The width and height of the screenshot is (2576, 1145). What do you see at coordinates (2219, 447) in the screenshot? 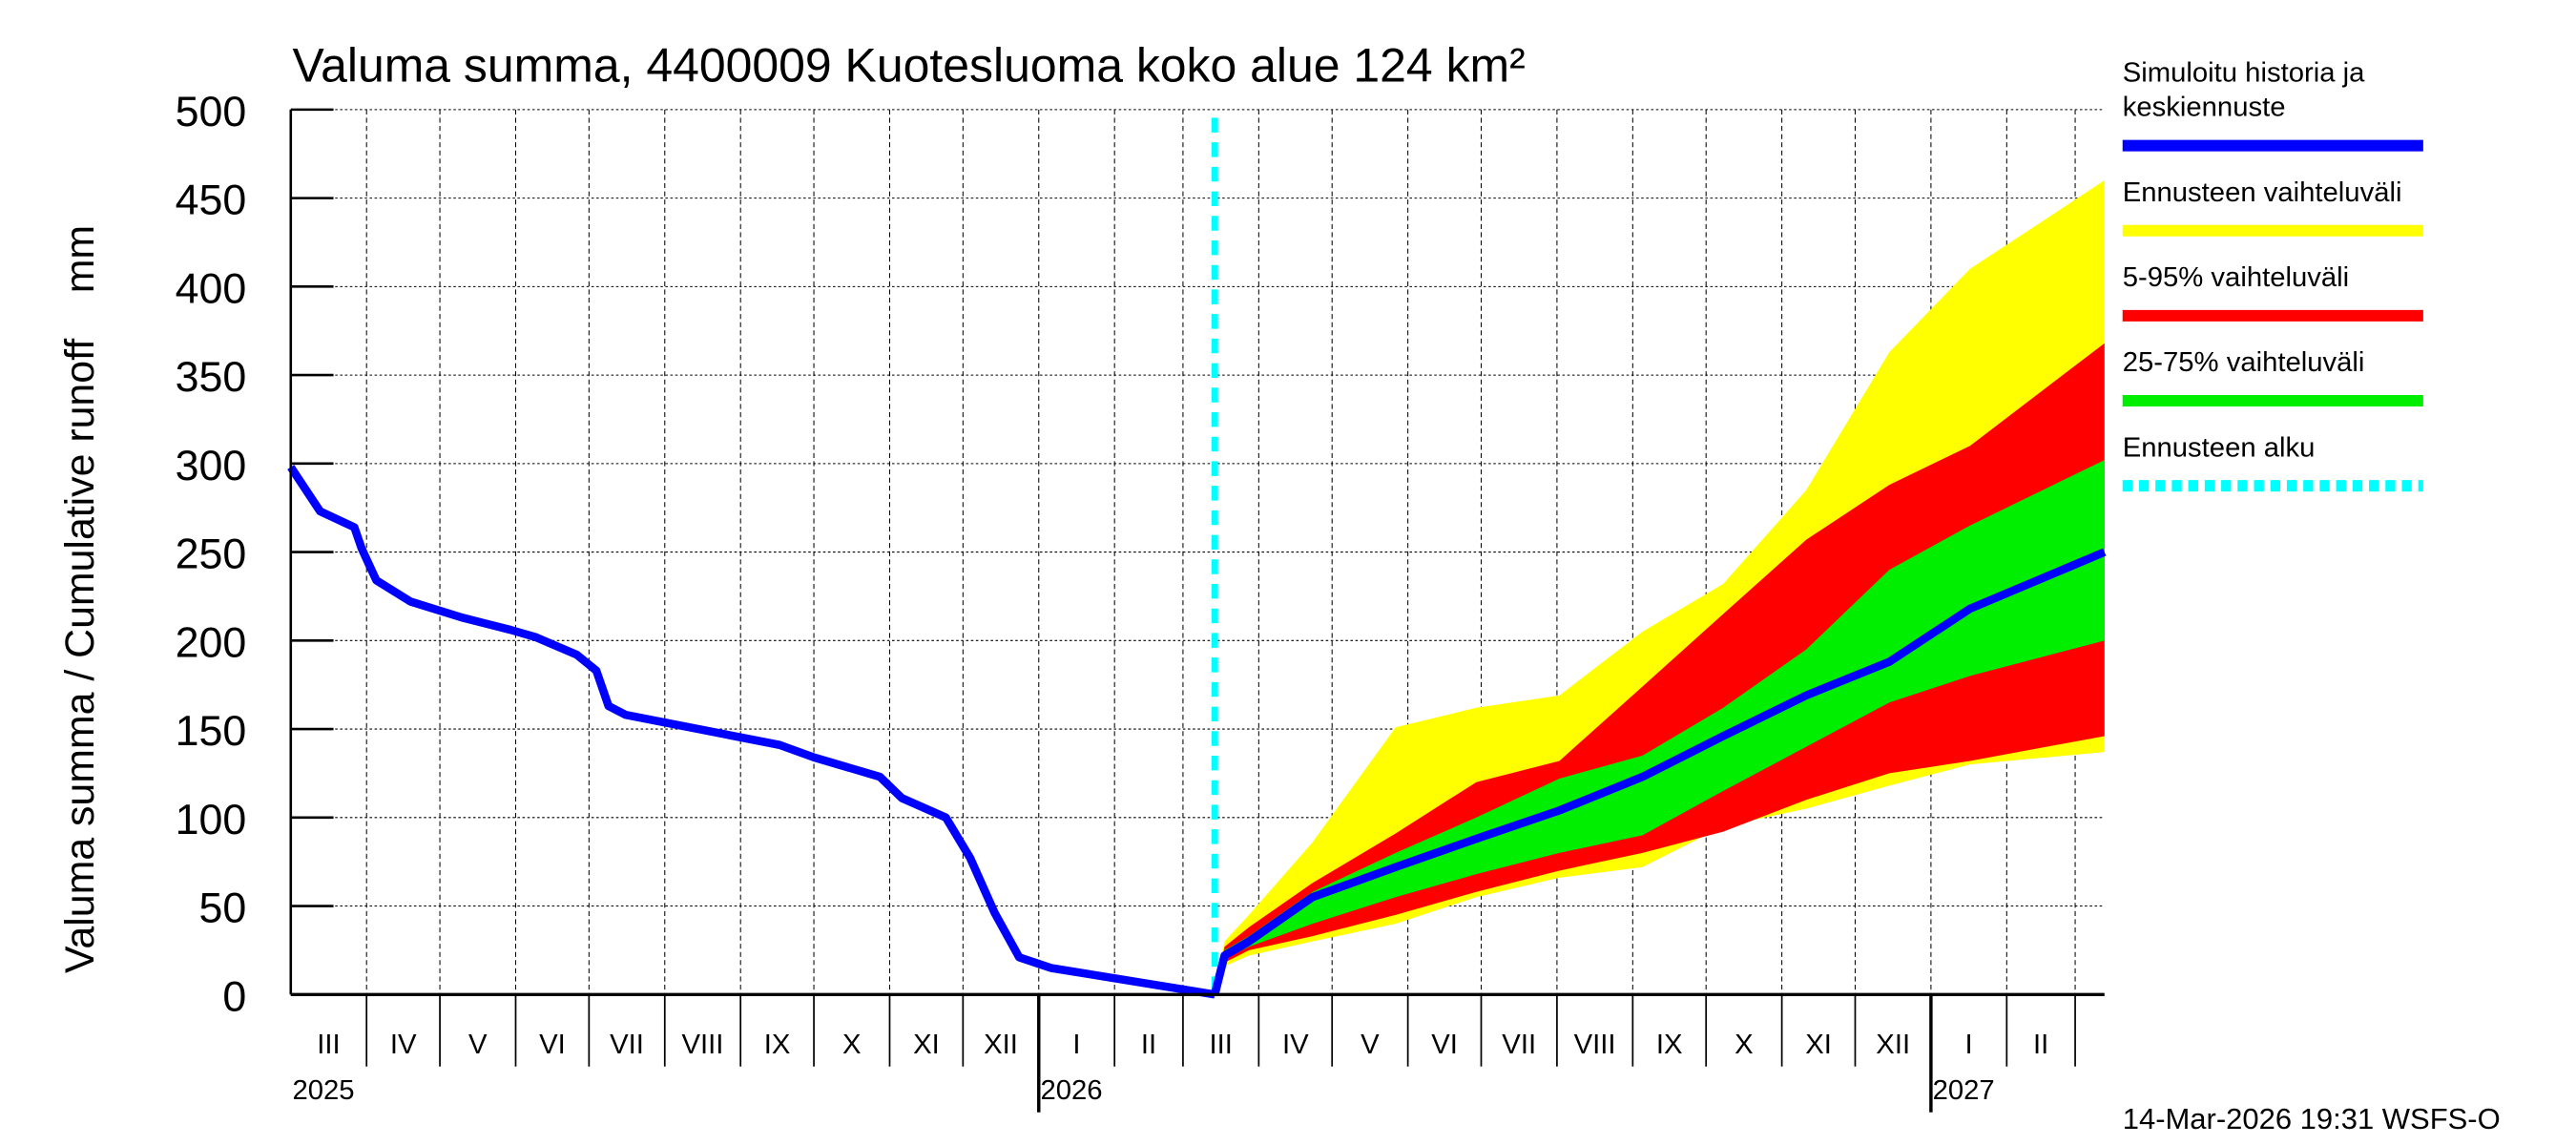
I see `legend-label: Ennusteen alku` at bounding box center [2219, 447].